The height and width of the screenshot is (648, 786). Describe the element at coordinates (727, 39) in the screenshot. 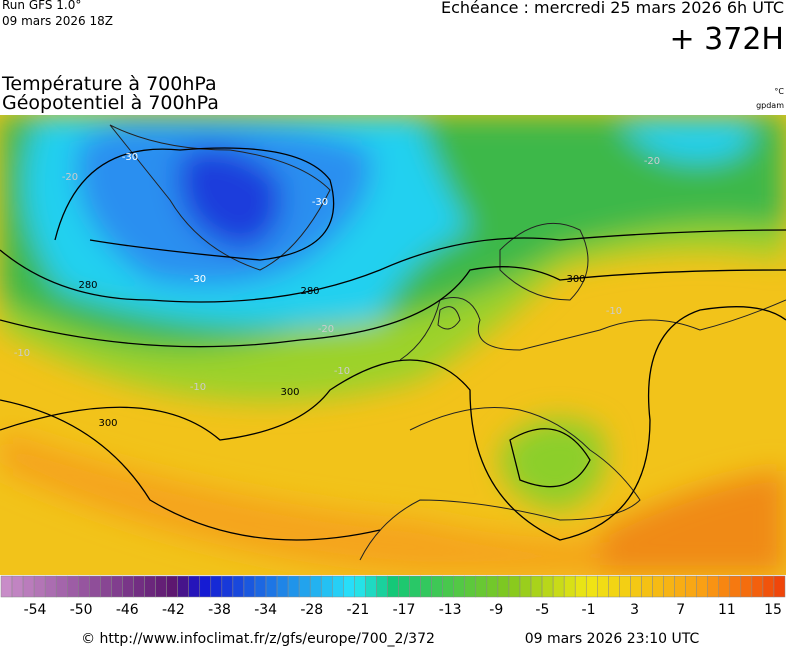

I see `lead-time: + 372H` at that location.